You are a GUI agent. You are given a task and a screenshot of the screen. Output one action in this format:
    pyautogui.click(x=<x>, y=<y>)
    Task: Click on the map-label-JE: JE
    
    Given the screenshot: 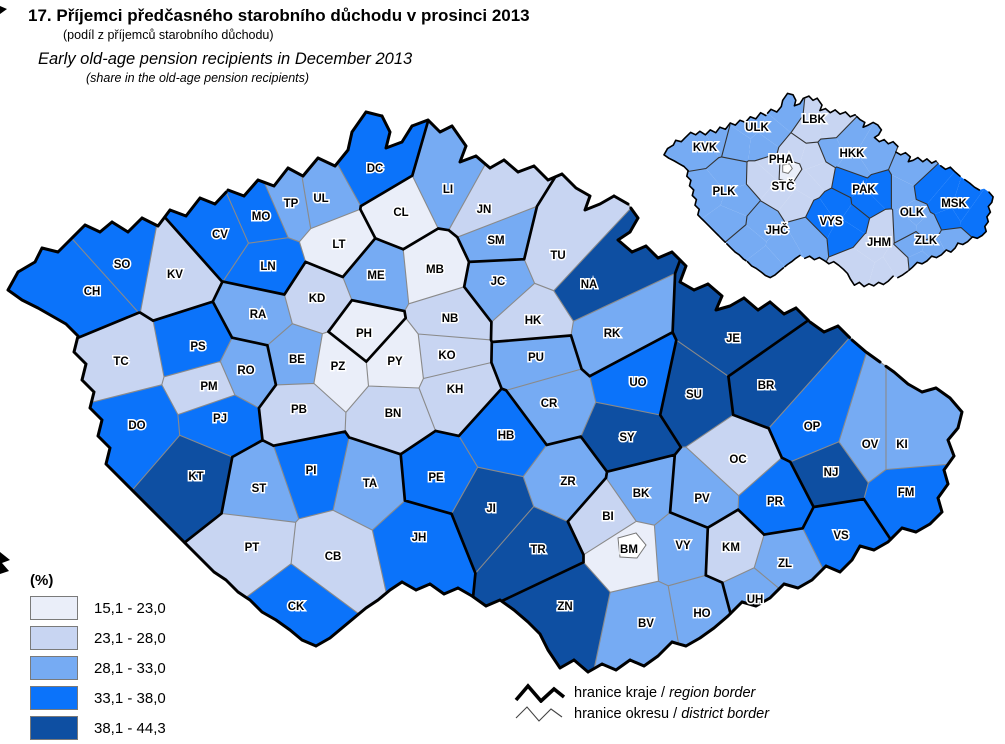 What is the action you would take?
    pyautogui.click(x=733, y=339)
    